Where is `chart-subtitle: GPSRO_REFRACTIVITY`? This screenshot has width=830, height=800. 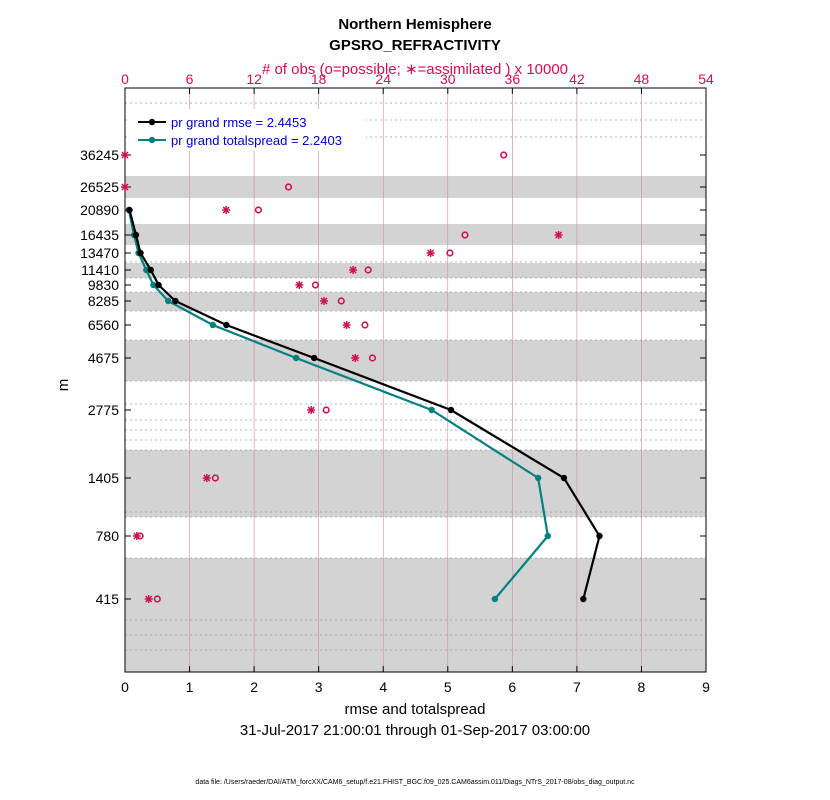 chart-subtitle: GPSRO_REFRACTIVITY is located at coordinates (415, 45).